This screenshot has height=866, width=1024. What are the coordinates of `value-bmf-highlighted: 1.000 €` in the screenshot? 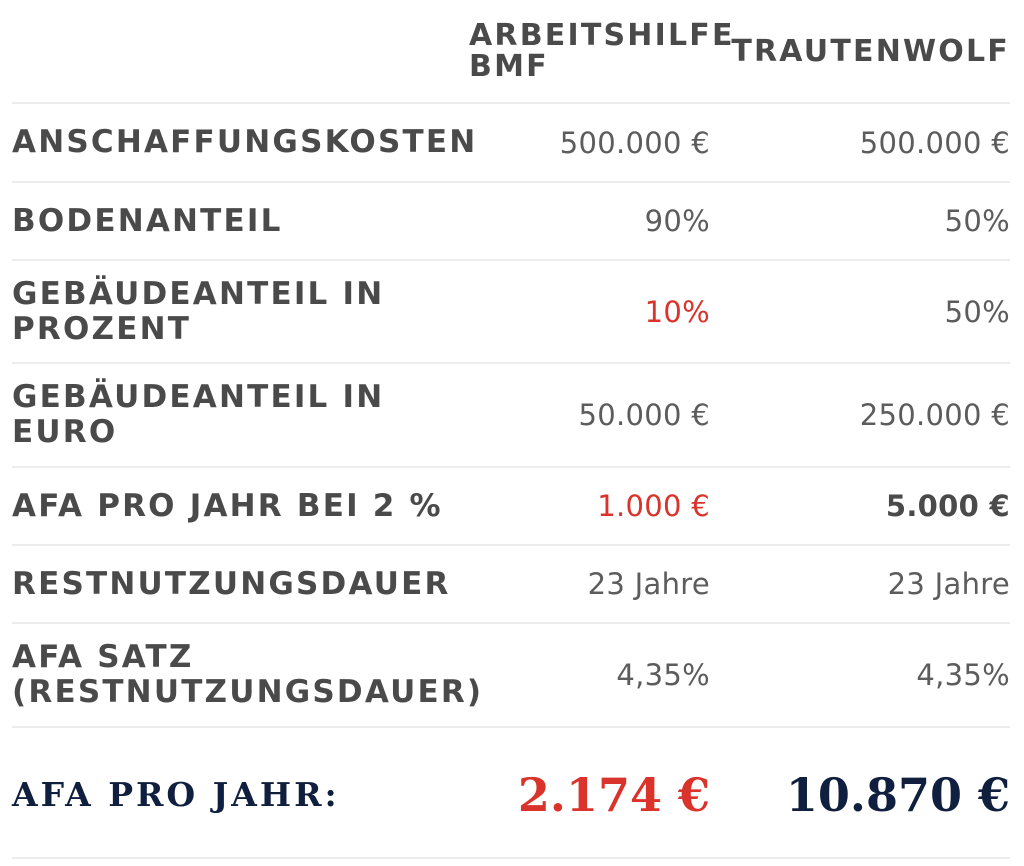 It's located at (653, 506).